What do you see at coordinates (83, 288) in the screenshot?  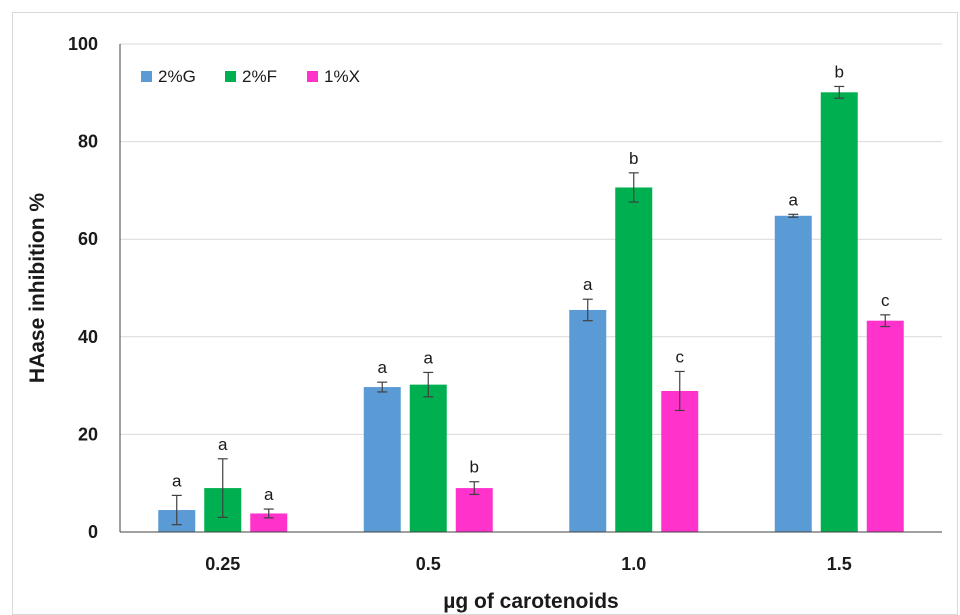 I see `y-tick-labels: 0 20 40 60 80 100` at bounding box center [83, 288].